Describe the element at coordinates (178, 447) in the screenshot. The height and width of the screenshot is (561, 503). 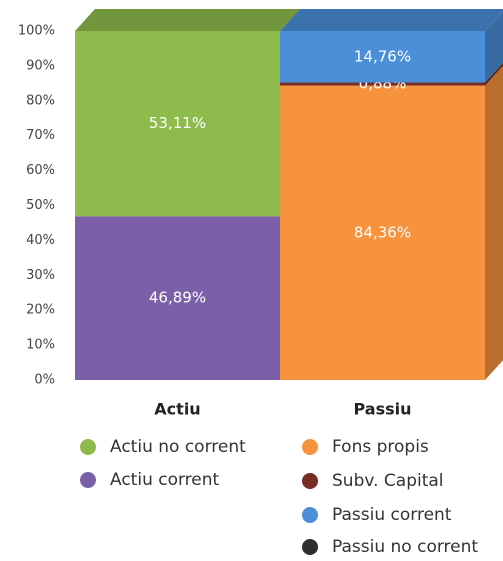
I see `legend-label: Actiu no corrent` at that location.